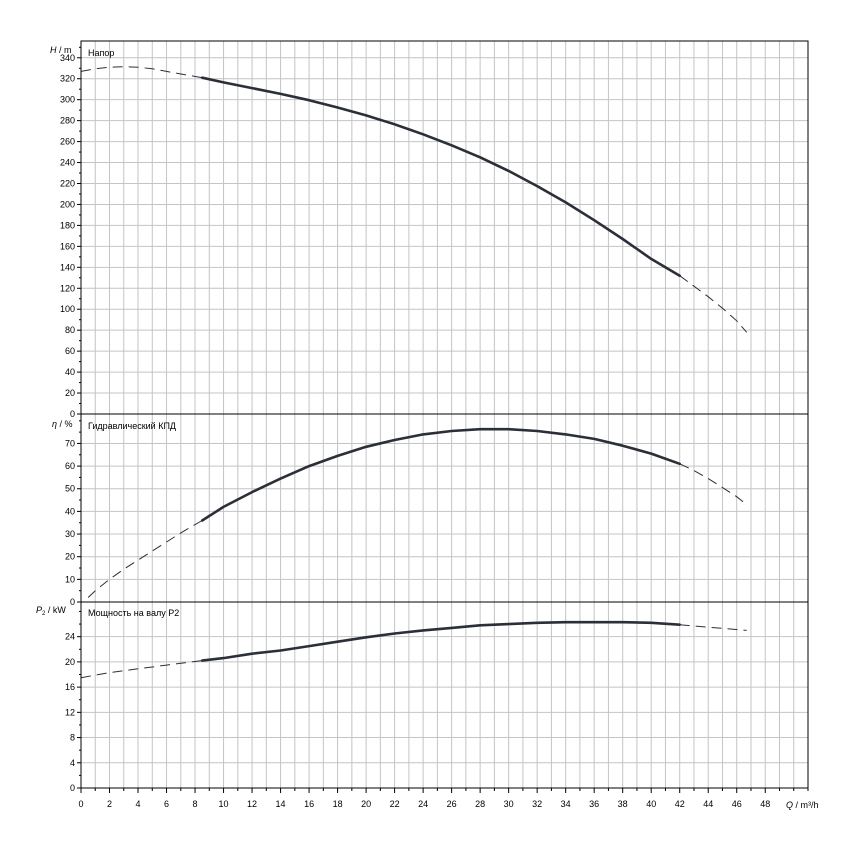  Describe the element at coordinates (54, 424) in the screenshot. I see `y-axis-var-efficiency: η` at that location.